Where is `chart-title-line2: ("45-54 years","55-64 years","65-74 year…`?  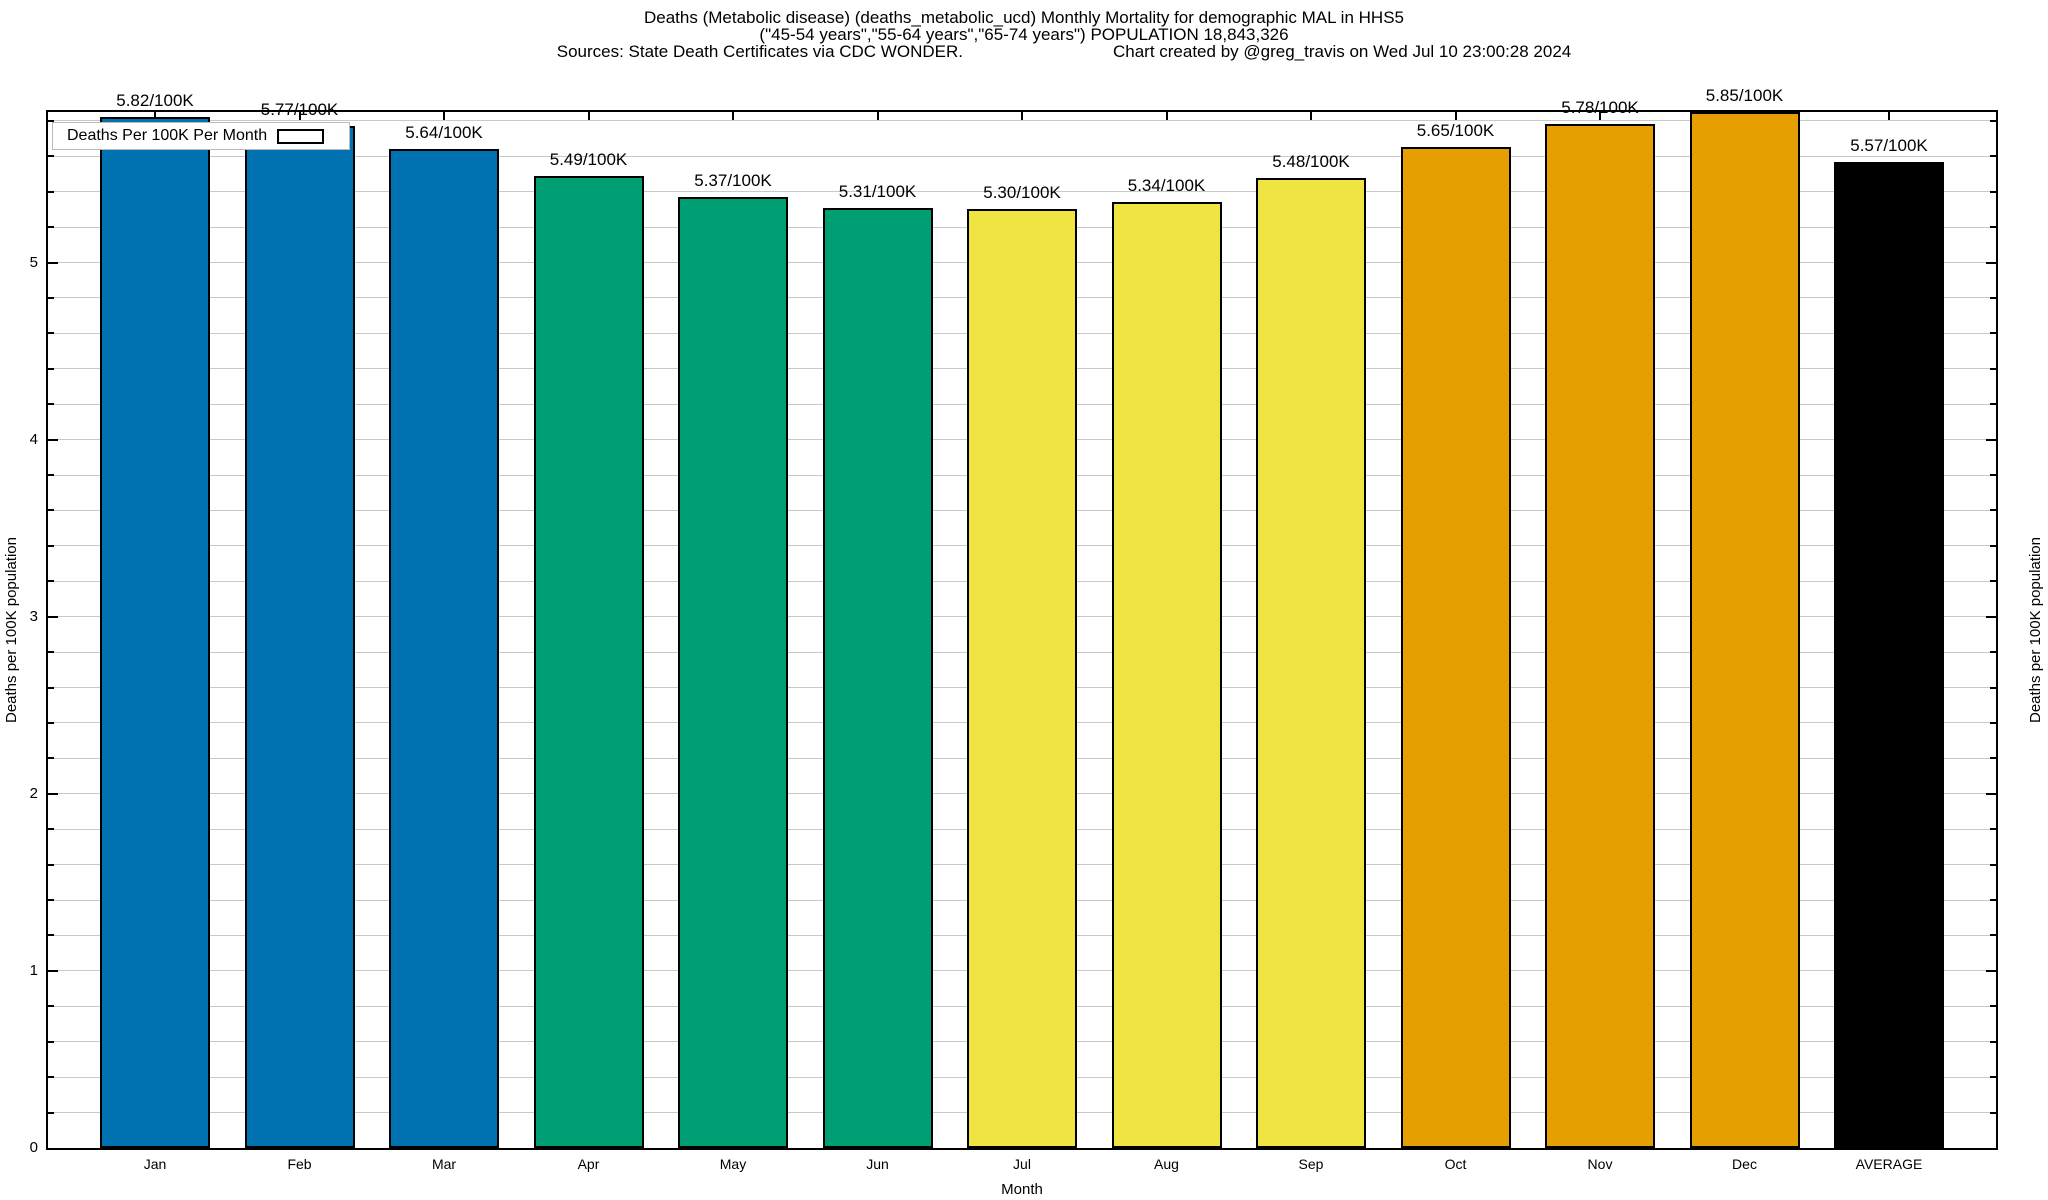
chart-title-line2: ("45-54 years","55-64 years","65-74 year… is located at coordinates (1024, 34).